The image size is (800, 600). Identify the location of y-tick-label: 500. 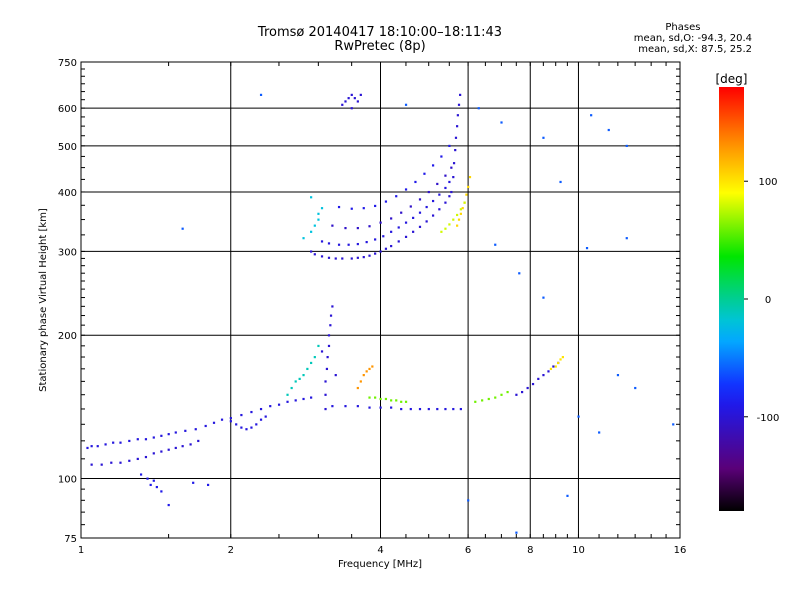
(67, 147).